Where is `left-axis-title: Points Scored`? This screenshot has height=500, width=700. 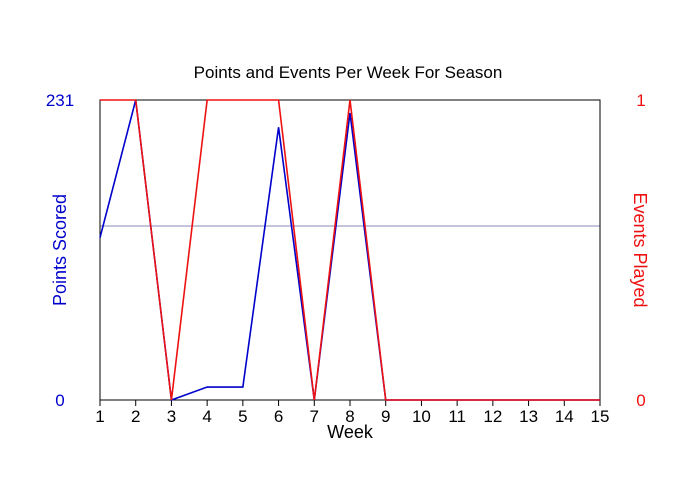
left-axis-title: Points Scored is located at coordinates (60, 250).